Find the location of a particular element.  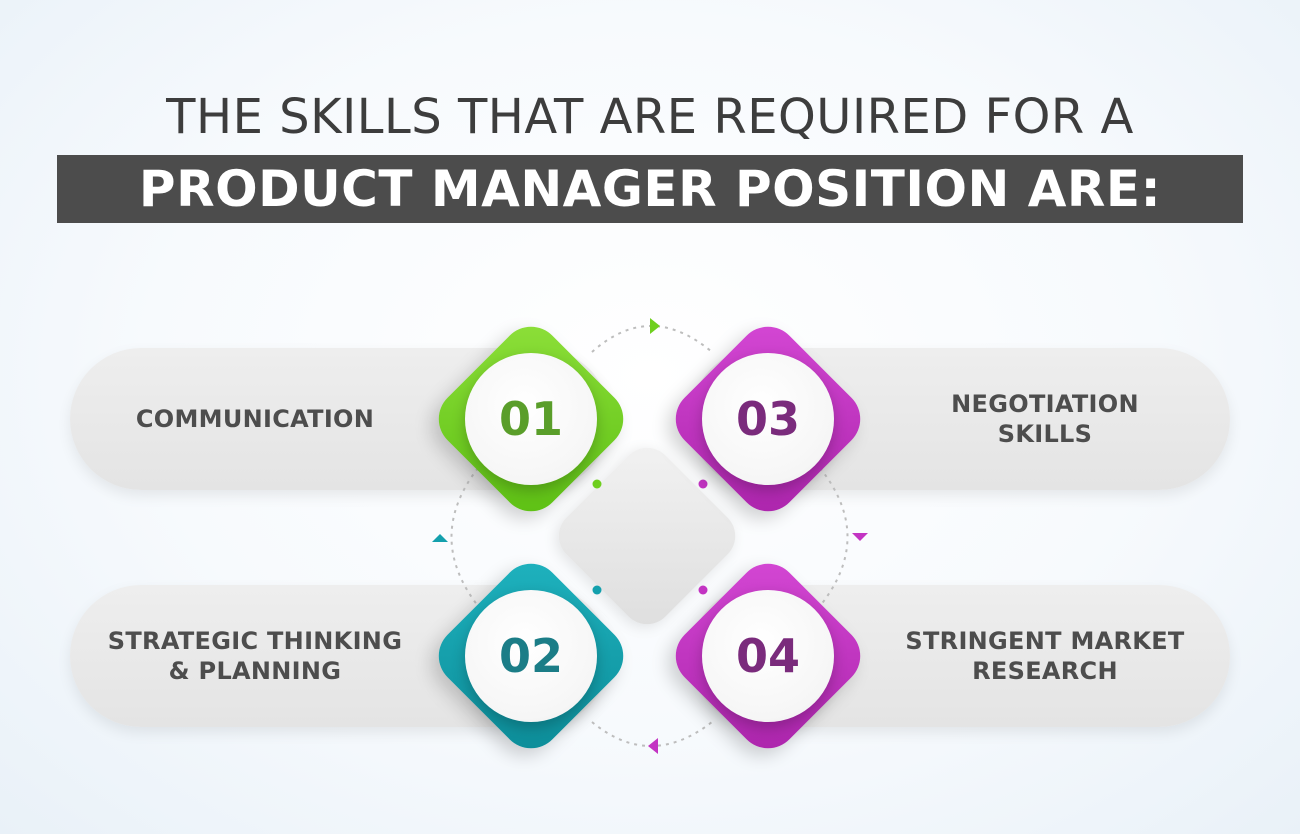

number-badge-01: 01 is located at coordinates (531, 419).